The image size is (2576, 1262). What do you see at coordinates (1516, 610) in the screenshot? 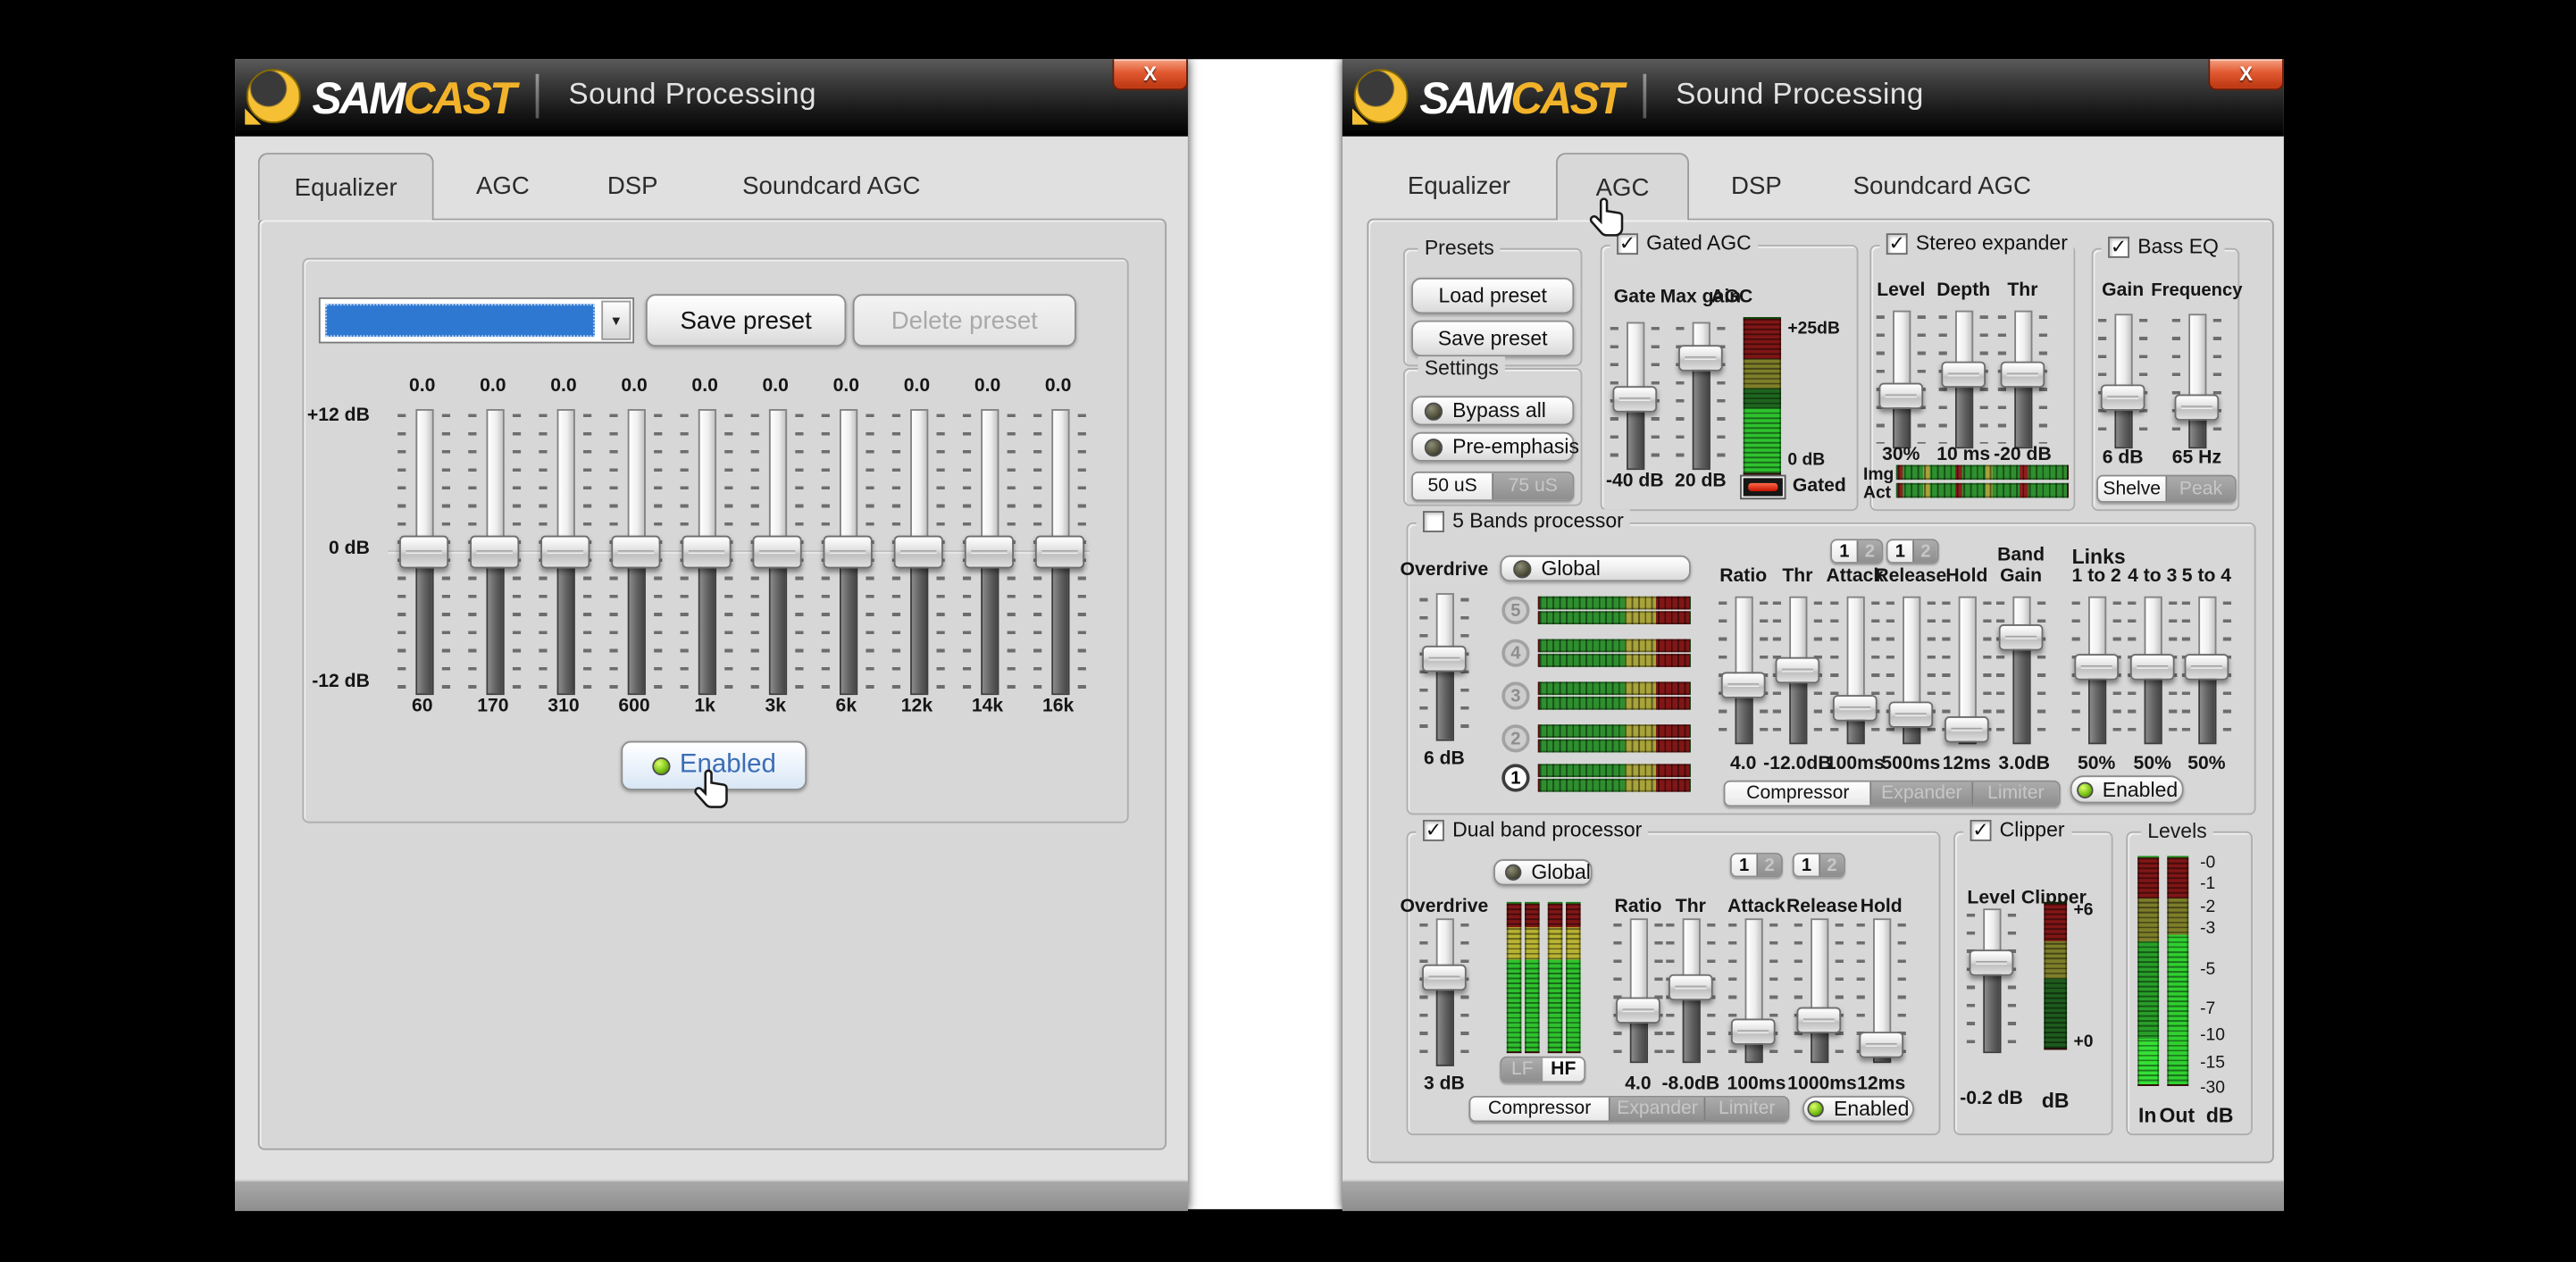
I see `band-5-button: 5` at bounding box center [1516, 610].